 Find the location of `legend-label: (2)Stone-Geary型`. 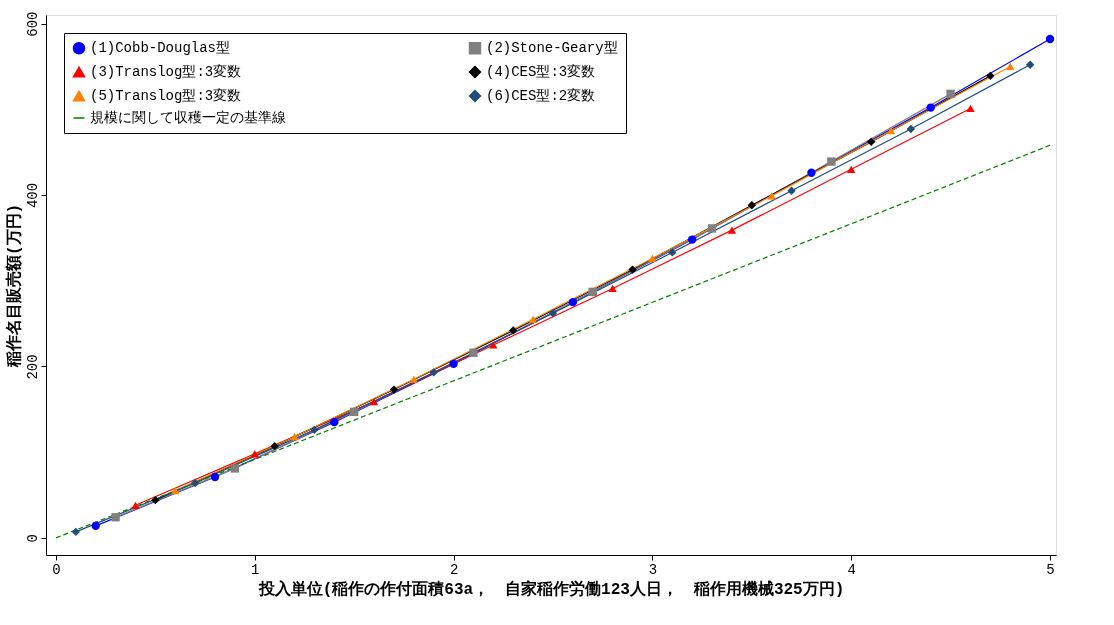

legend-label: (2)Stone-Geary型 is located at coordinates (552, 48).